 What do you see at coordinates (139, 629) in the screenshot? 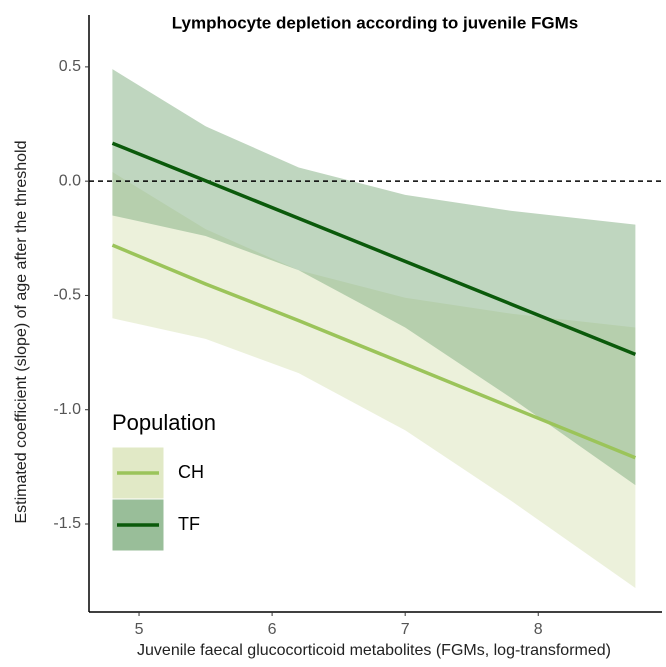
I see `x-tick-label: 5` at bounding box center [139, 629].